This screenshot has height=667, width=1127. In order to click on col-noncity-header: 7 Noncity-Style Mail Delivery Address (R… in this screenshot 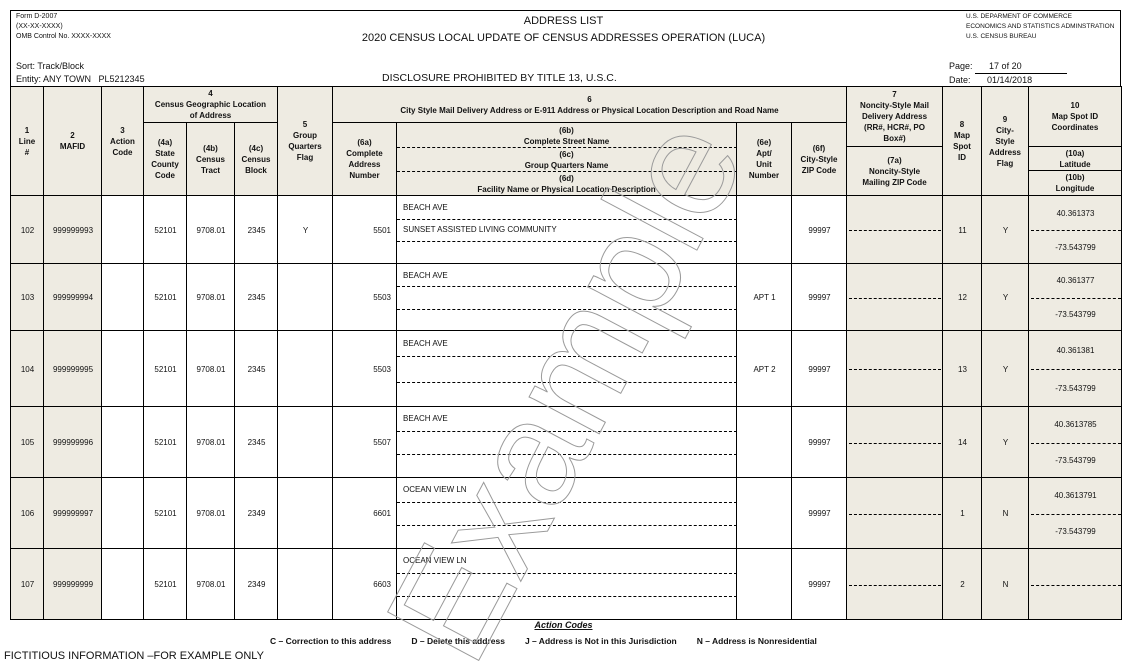, I will do `click(895, 117)`.